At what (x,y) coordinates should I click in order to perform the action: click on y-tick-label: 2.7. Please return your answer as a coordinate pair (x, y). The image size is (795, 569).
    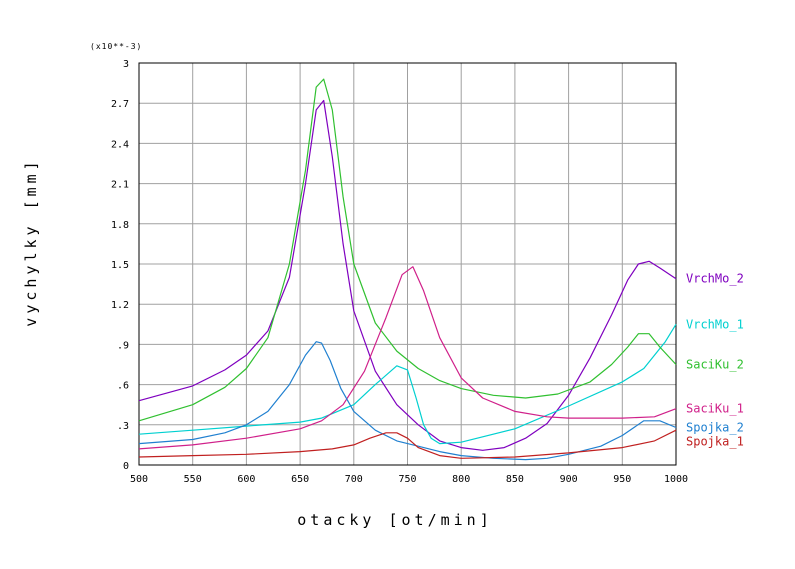
    Looking at the image, I should click on (120, 104).